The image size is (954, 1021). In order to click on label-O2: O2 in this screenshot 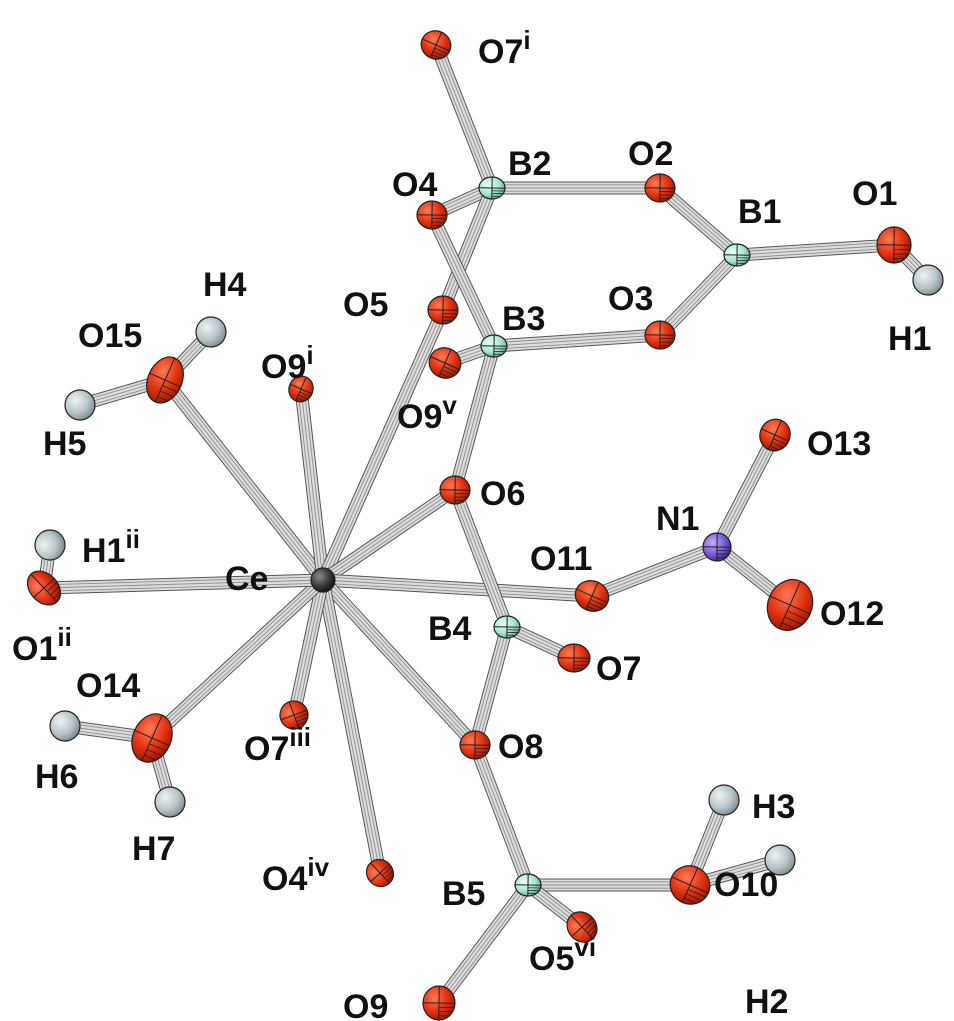, I will do `click(650, 154)`.